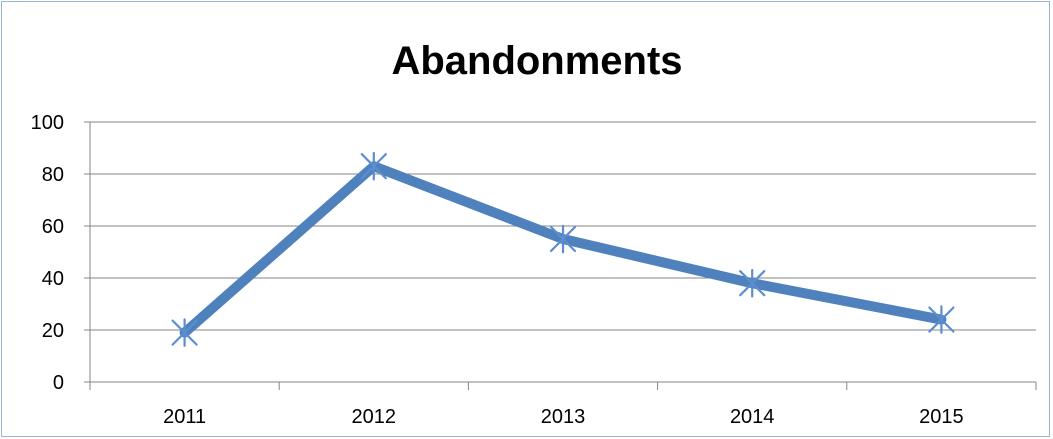  What do you see at coordinates (184, 417) in the screenshot?
I see `x-tick-label: 2011` at bounding box center [184, 417].